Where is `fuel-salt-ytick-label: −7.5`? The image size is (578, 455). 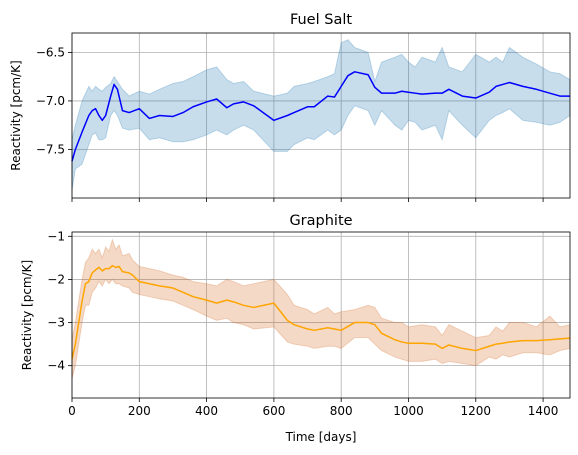
fuel-salt-ytick-label: −7.5 is located at coordinates (50, 149).